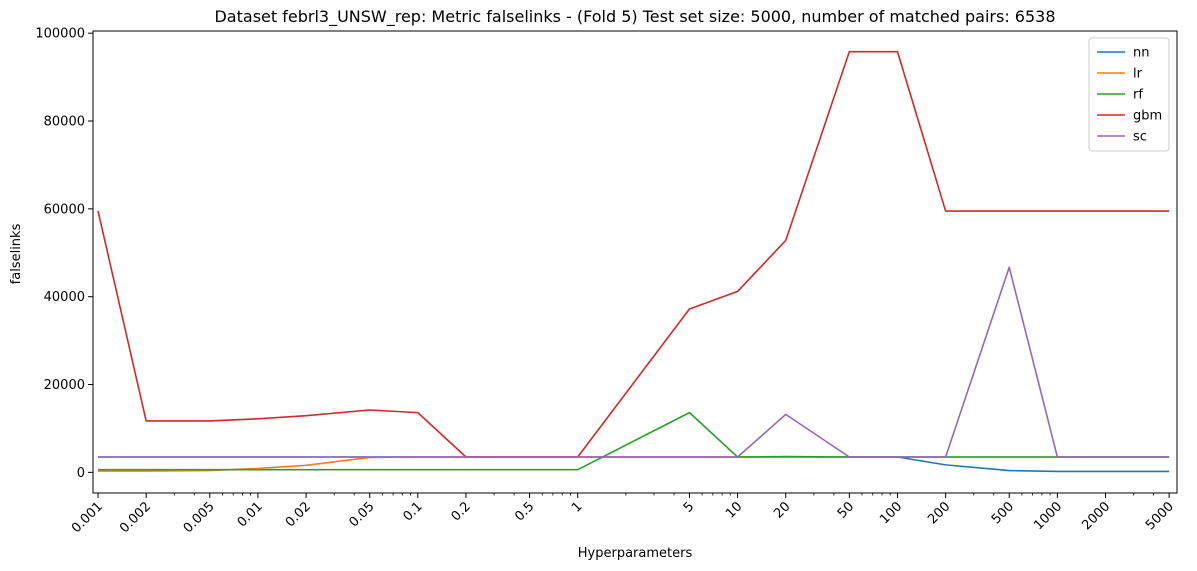 The image size is (1197, 571). What do you see at coordinates (1160, 516) in the screenshot?
I see `x-tick-label: 5000` at bounding box center [1160, 516].